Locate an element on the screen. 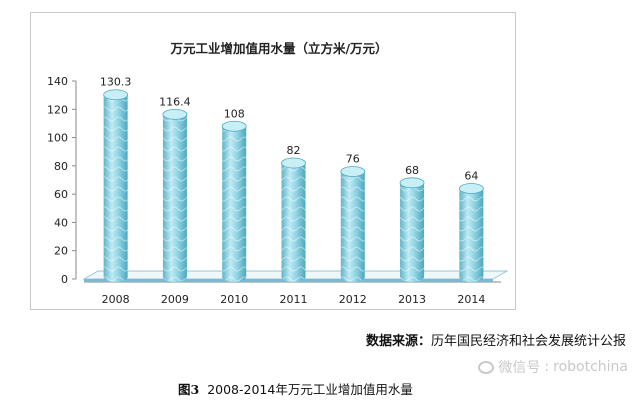 The height and width of the screenshot is (400, 640). y-tick-label: 100 is located at coordinates (57, 138).